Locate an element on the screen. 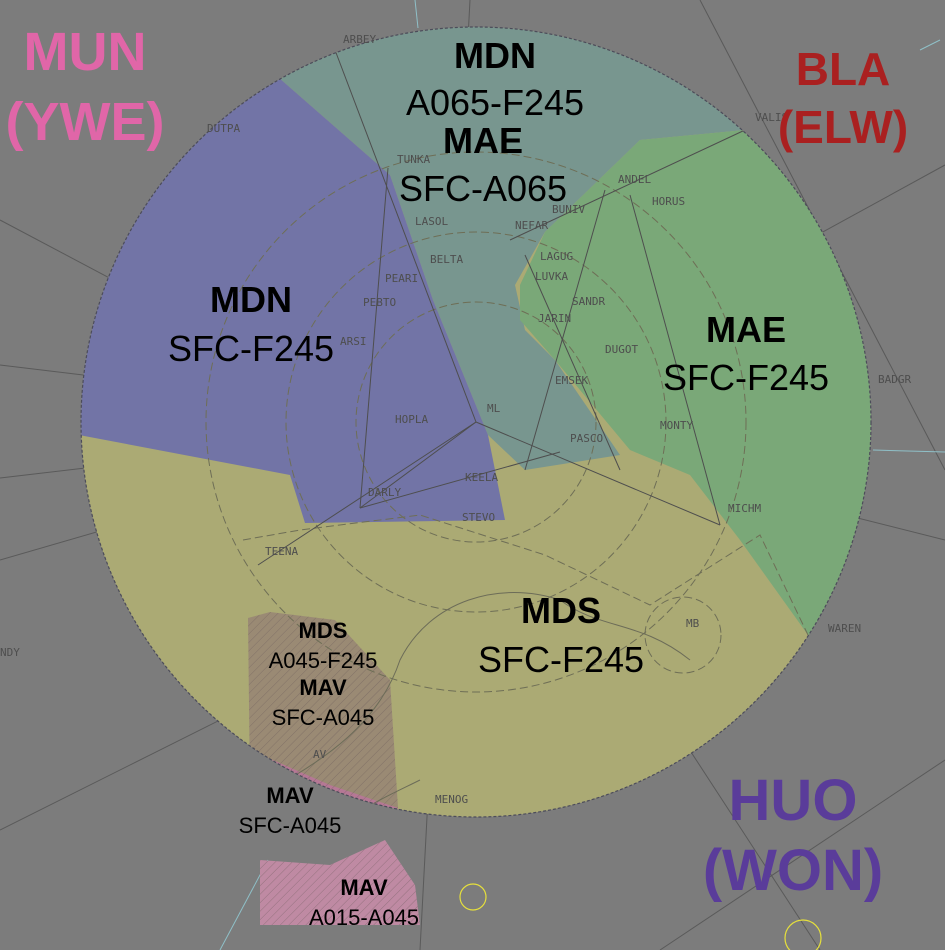  sector-label-mdn-west-alt: SFC-F245 is located at coordinates (251, 348).